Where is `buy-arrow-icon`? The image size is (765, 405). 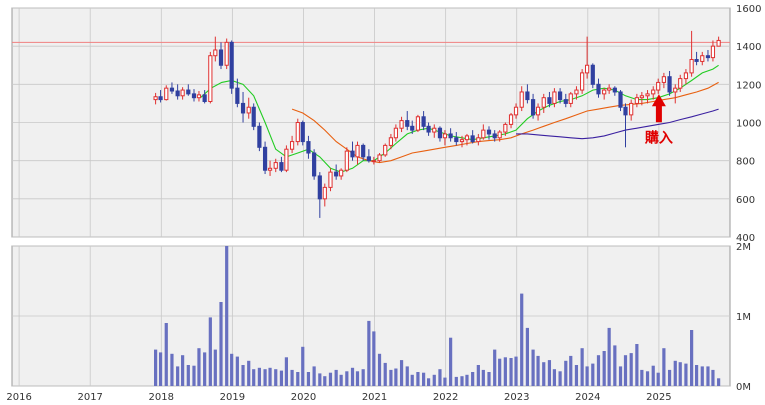 buy-arrow-icon is located at coordinates (658, 108).